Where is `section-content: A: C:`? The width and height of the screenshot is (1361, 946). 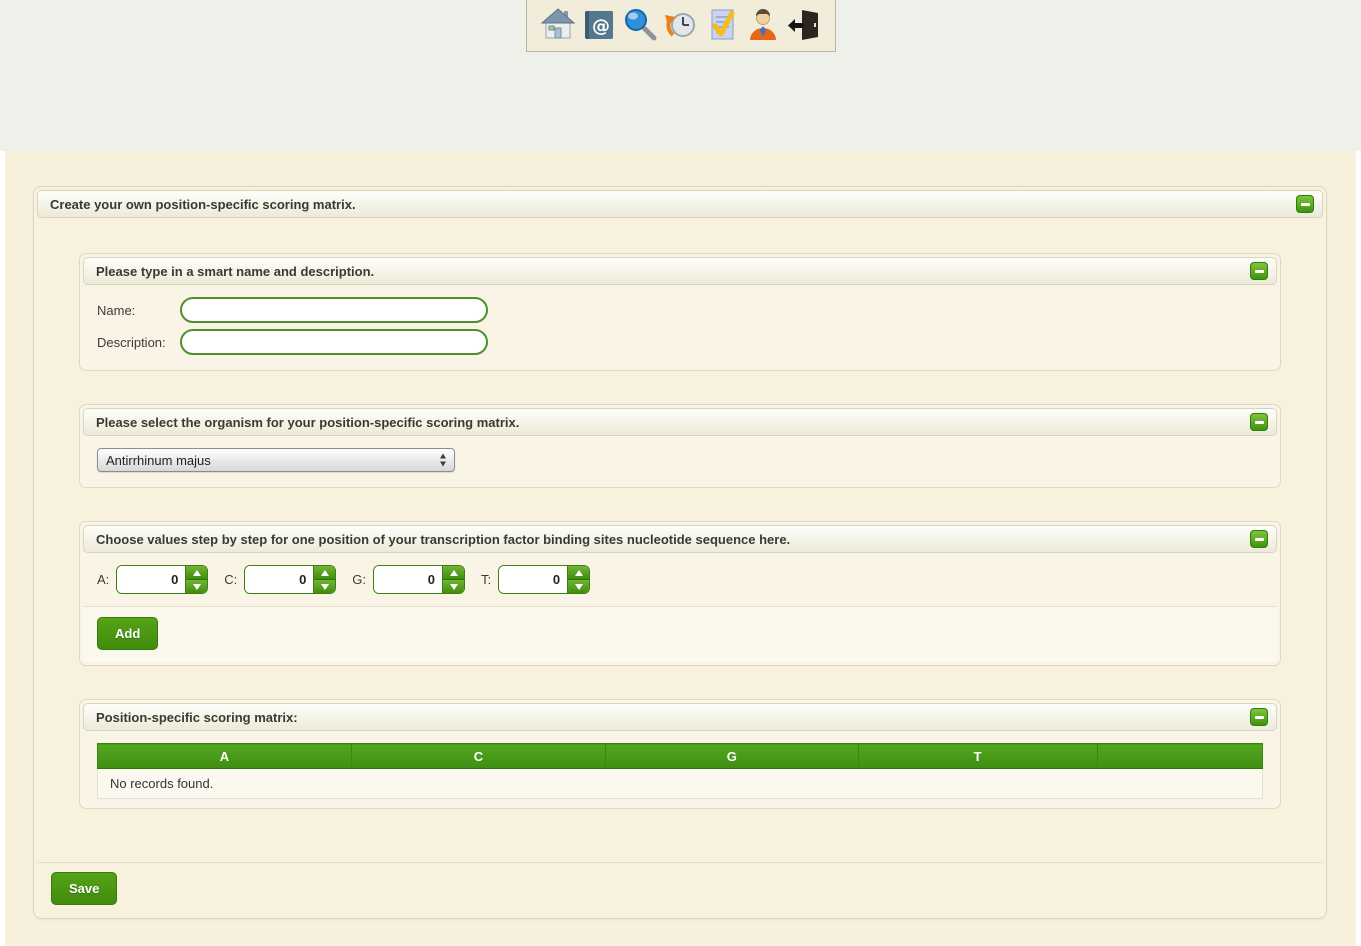 section-content: A: C: is located at coordinates (680, 579).